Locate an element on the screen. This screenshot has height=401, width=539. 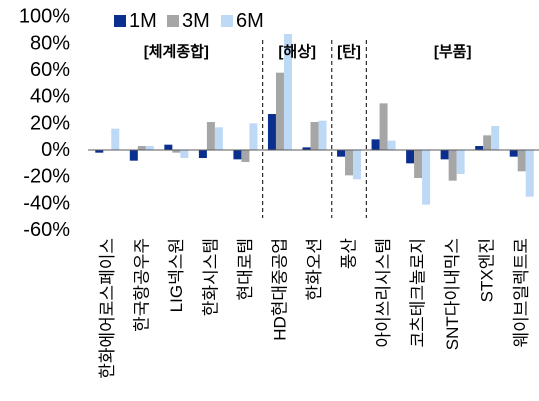
y-tick-label: 0% is located at coordinates (55, 150).